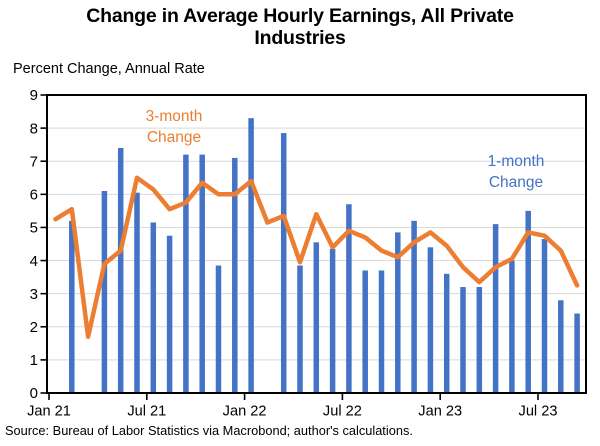  I want to click on y-tick-label-5: 5, so click(34, 228).